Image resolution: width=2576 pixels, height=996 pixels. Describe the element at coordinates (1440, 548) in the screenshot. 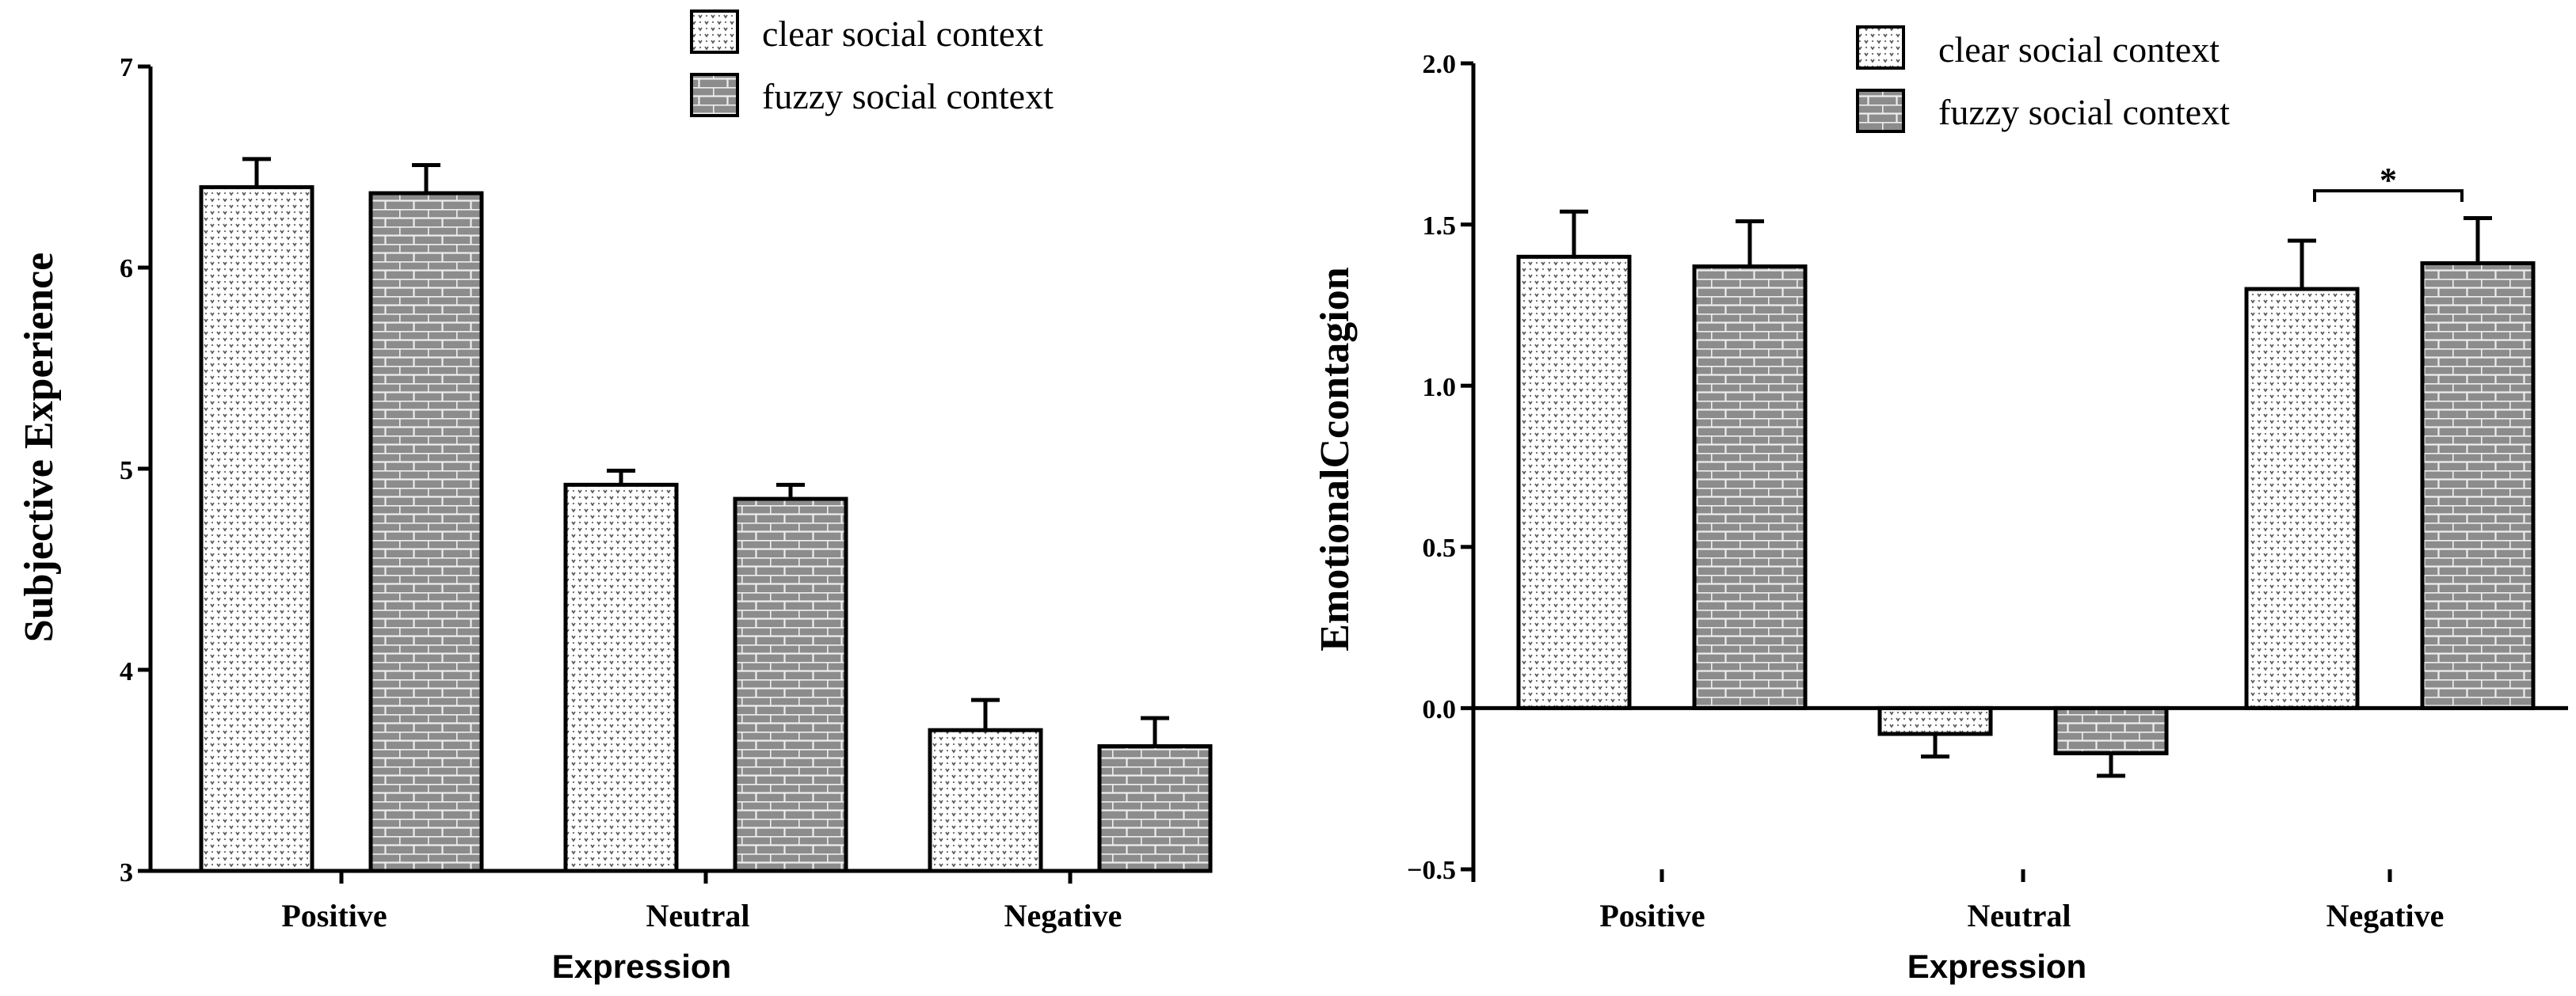

I see `y-tick-label: 0.5` at that location.